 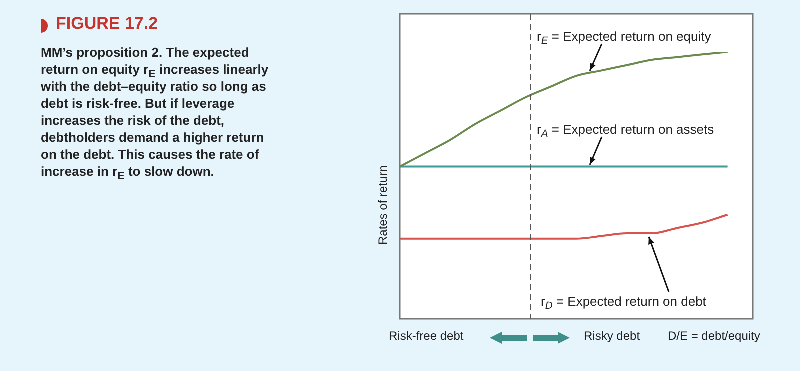 What do you see at coordinates (426, 336) in the screenshot?
I see `text: Risk-free debt` at bounding box center [426, 336].